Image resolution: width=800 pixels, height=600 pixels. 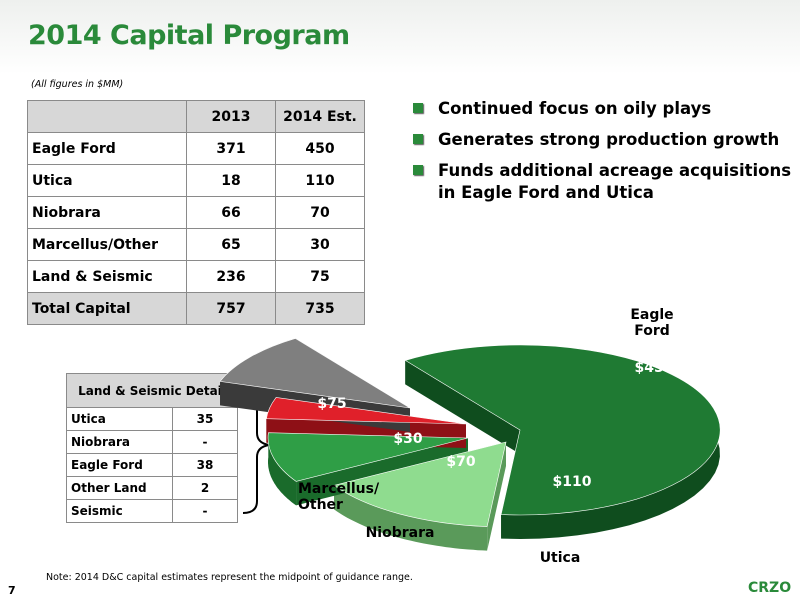 I want to click on detail-label: Seismic, so click(x=119, y=511).